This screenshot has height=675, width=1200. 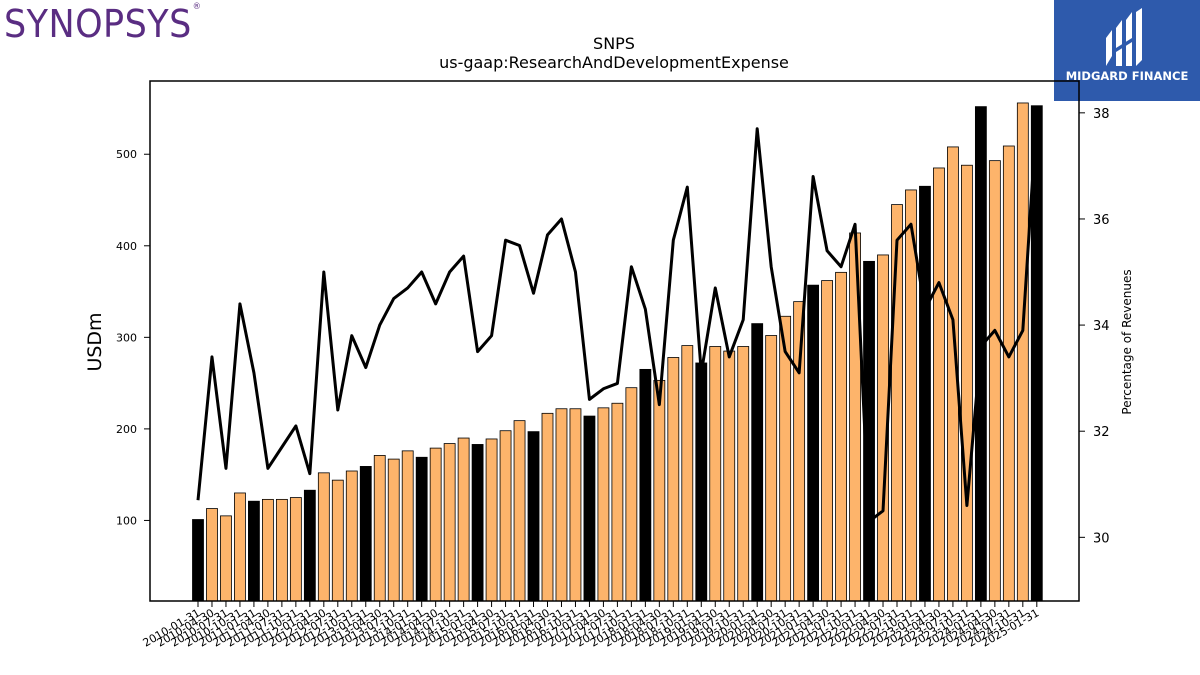 What do you see at coordinates (1101, 114) in the screenshot?
I see `y2-tick-label: 38` at bounding box center [1101, 114].